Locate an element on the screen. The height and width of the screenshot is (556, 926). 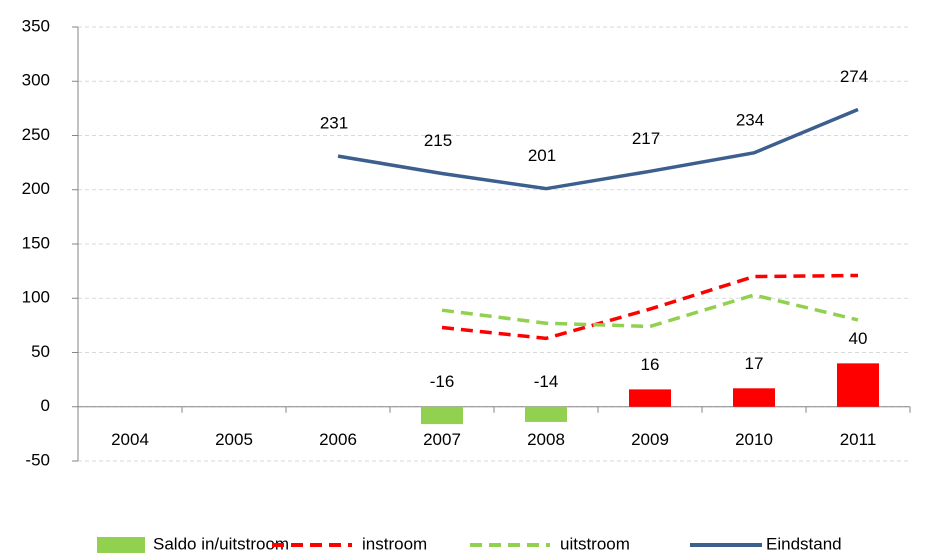
y-tick-label: 150 is located at coordinates (36, 242).